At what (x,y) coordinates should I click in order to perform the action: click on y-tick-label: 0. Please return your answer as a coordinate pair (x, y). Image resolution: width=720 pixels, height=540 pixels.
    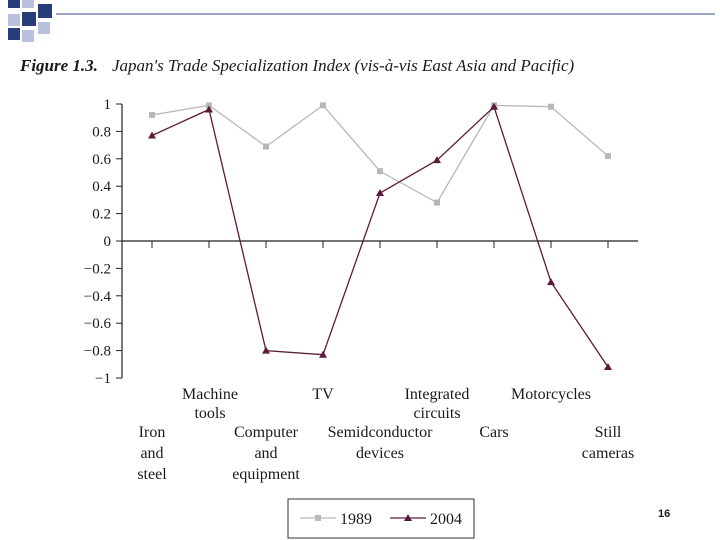
    Looking at the image, I should click on (108, 242).